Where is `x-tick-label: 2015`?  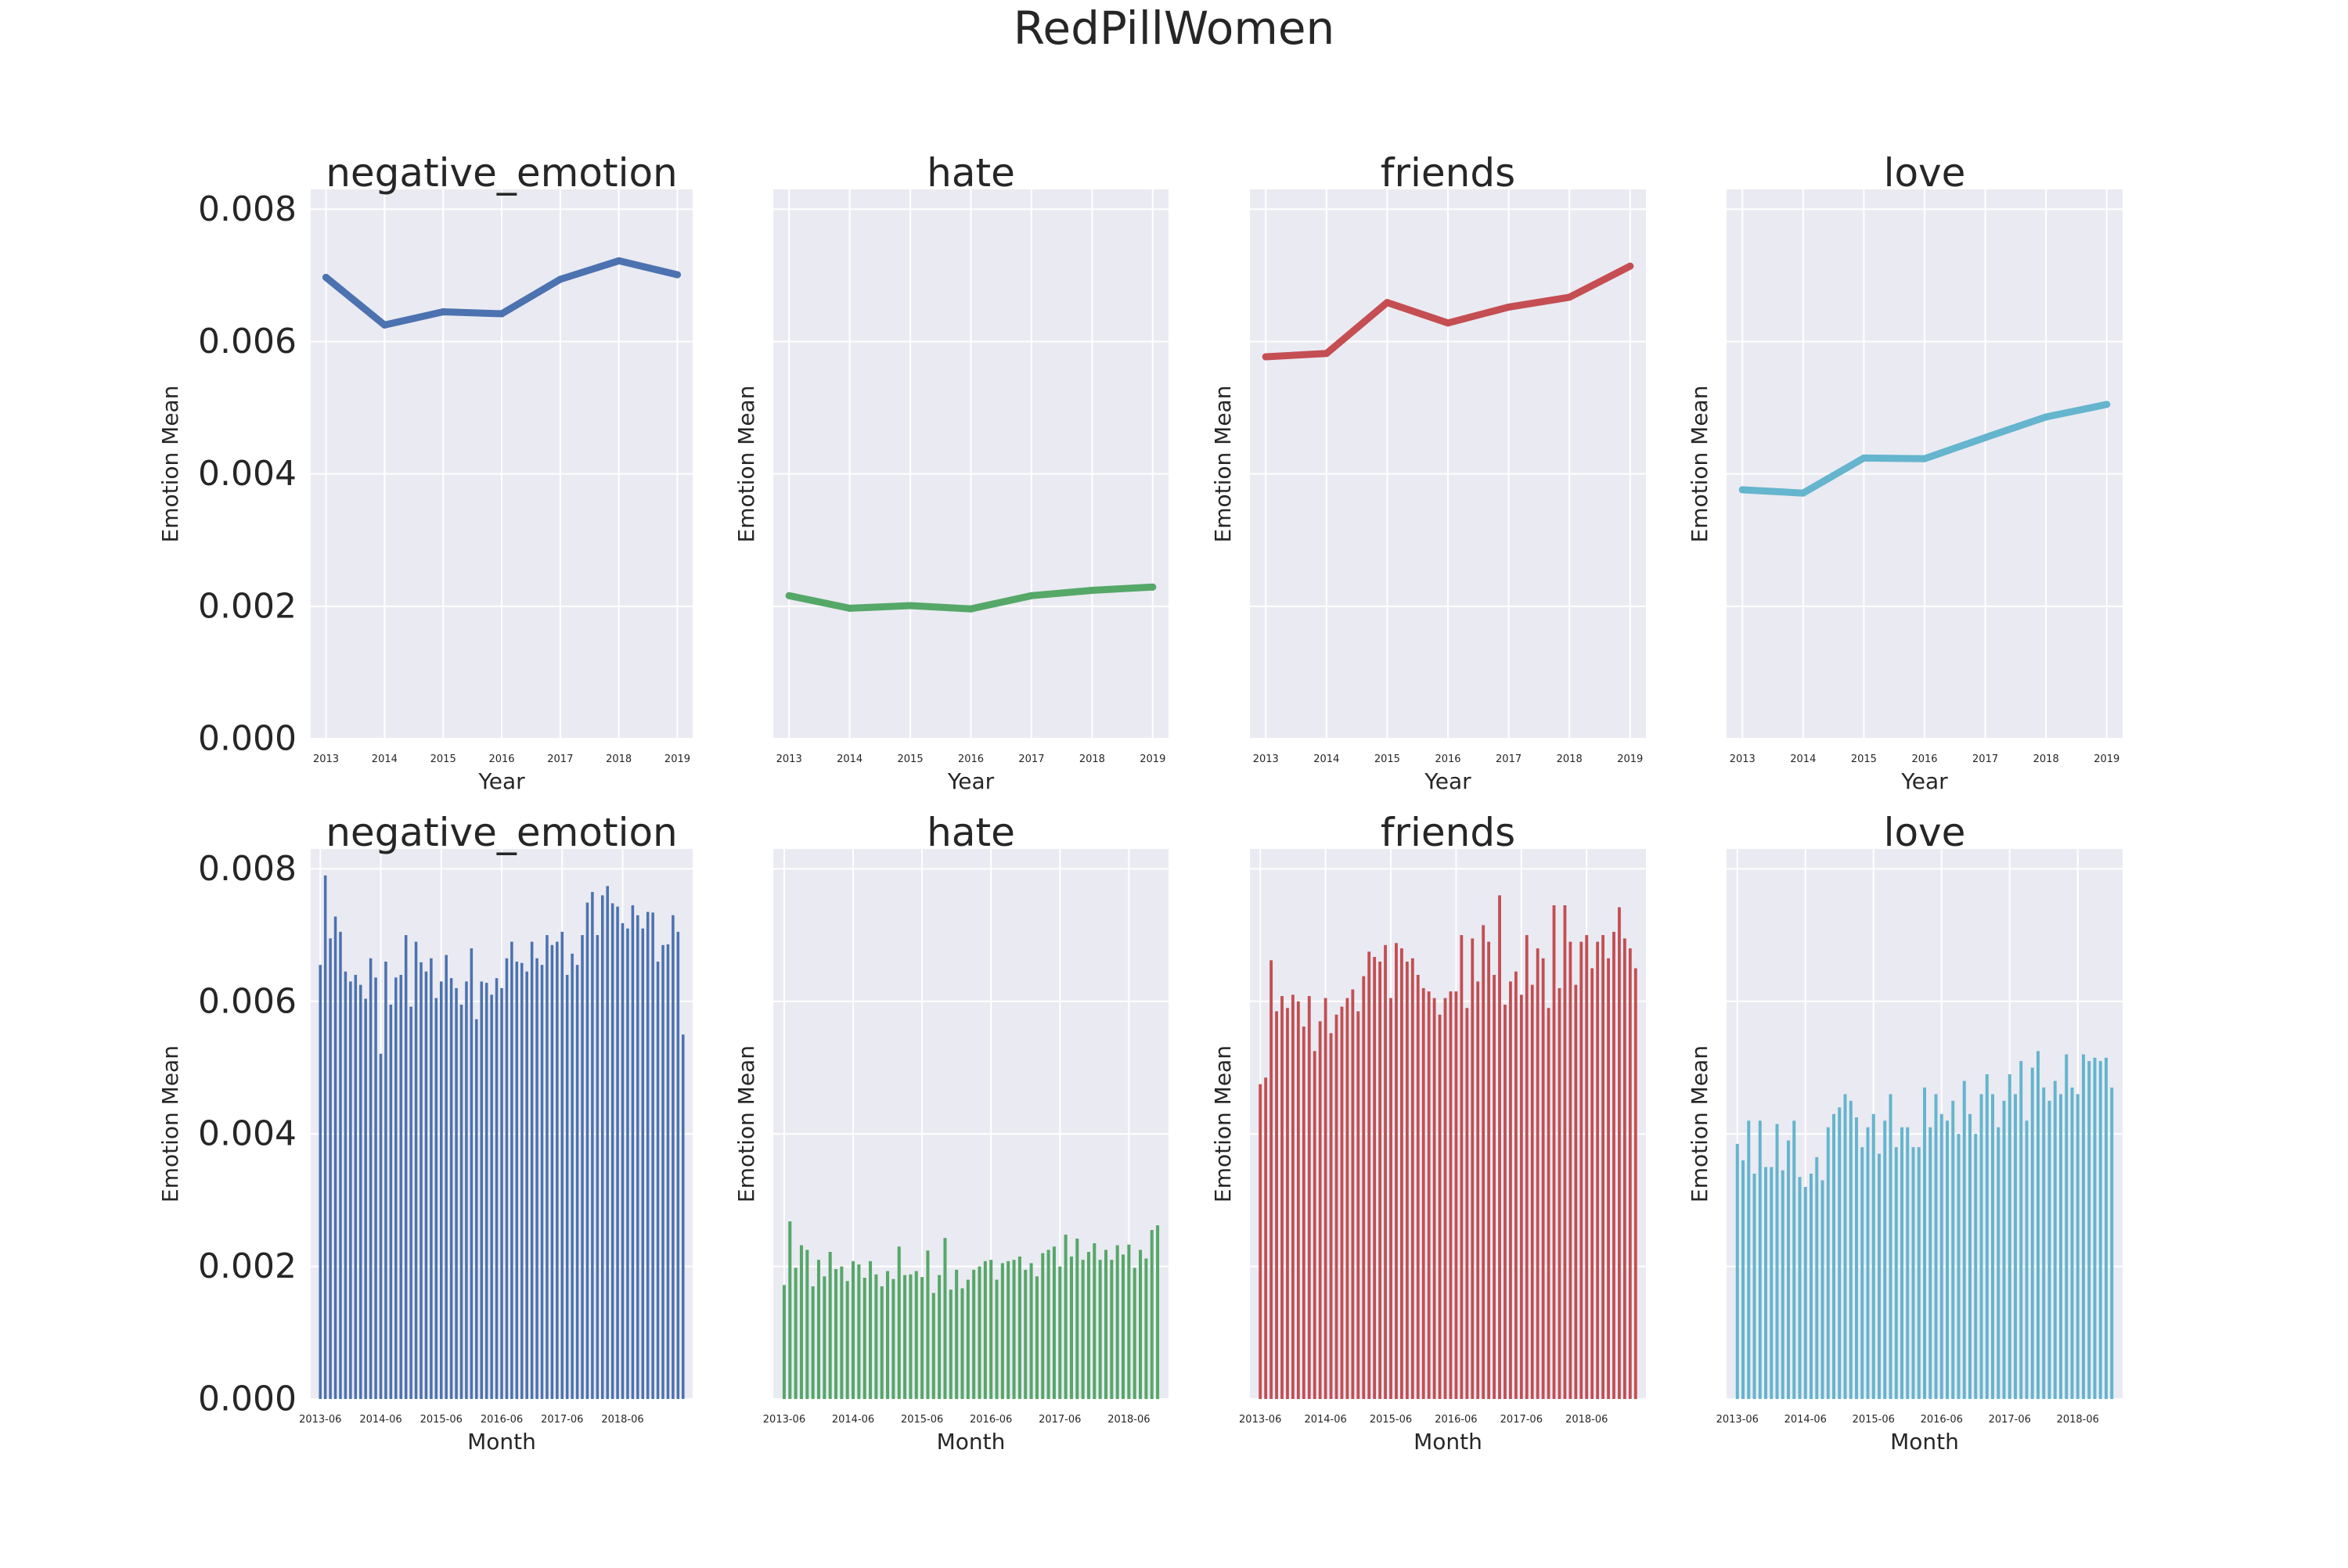
x-tick-label: 2015 is located at coordinates (443, 759).